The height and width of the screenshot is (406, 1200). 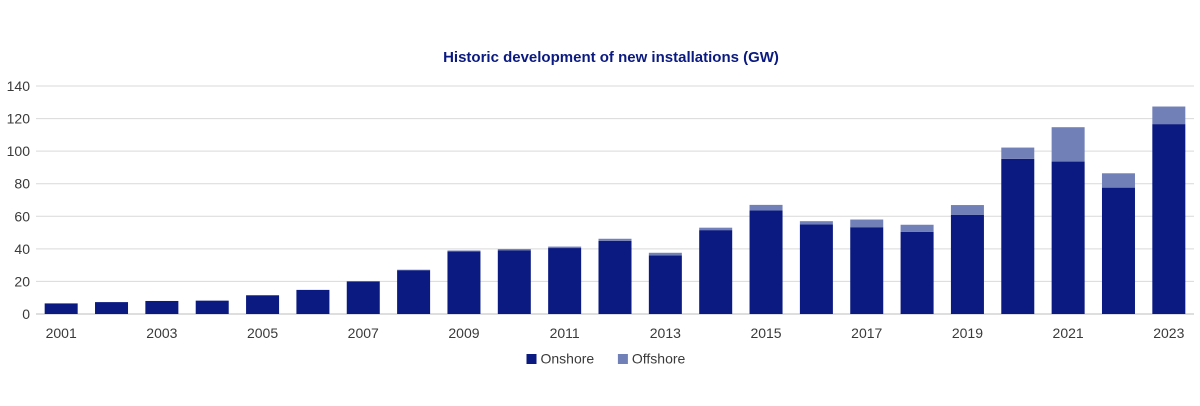 I want to click on bar-onshore-2012, so click(x=615, y=277).